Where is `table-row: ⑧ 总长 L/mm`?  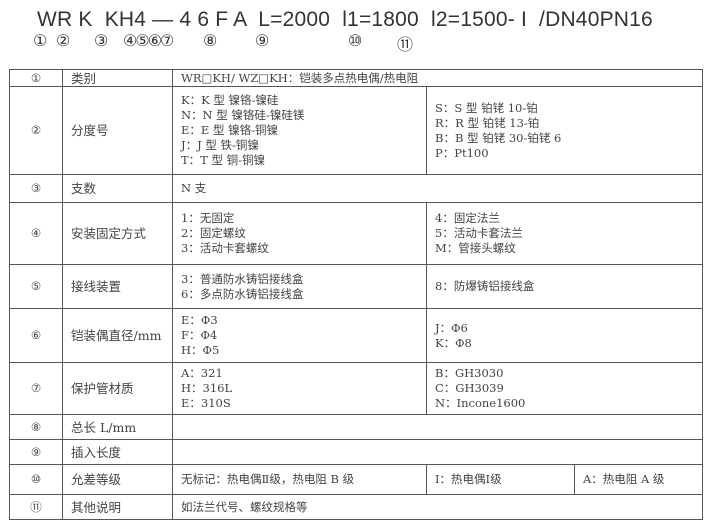
table-row: ⑧ 总长 L/mm is located at coordinates (356, 427).